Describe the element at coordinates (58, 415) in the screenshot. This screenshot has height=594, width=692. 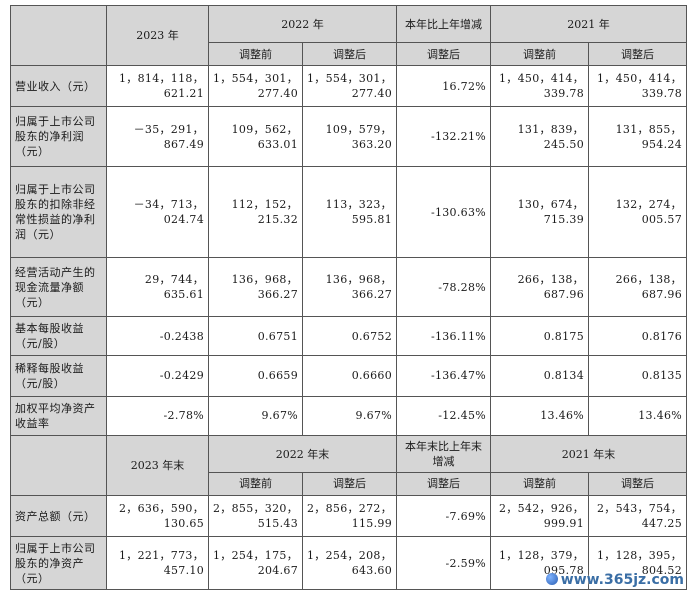
I see `row-label: 加权平均净资产收益率` at that location.